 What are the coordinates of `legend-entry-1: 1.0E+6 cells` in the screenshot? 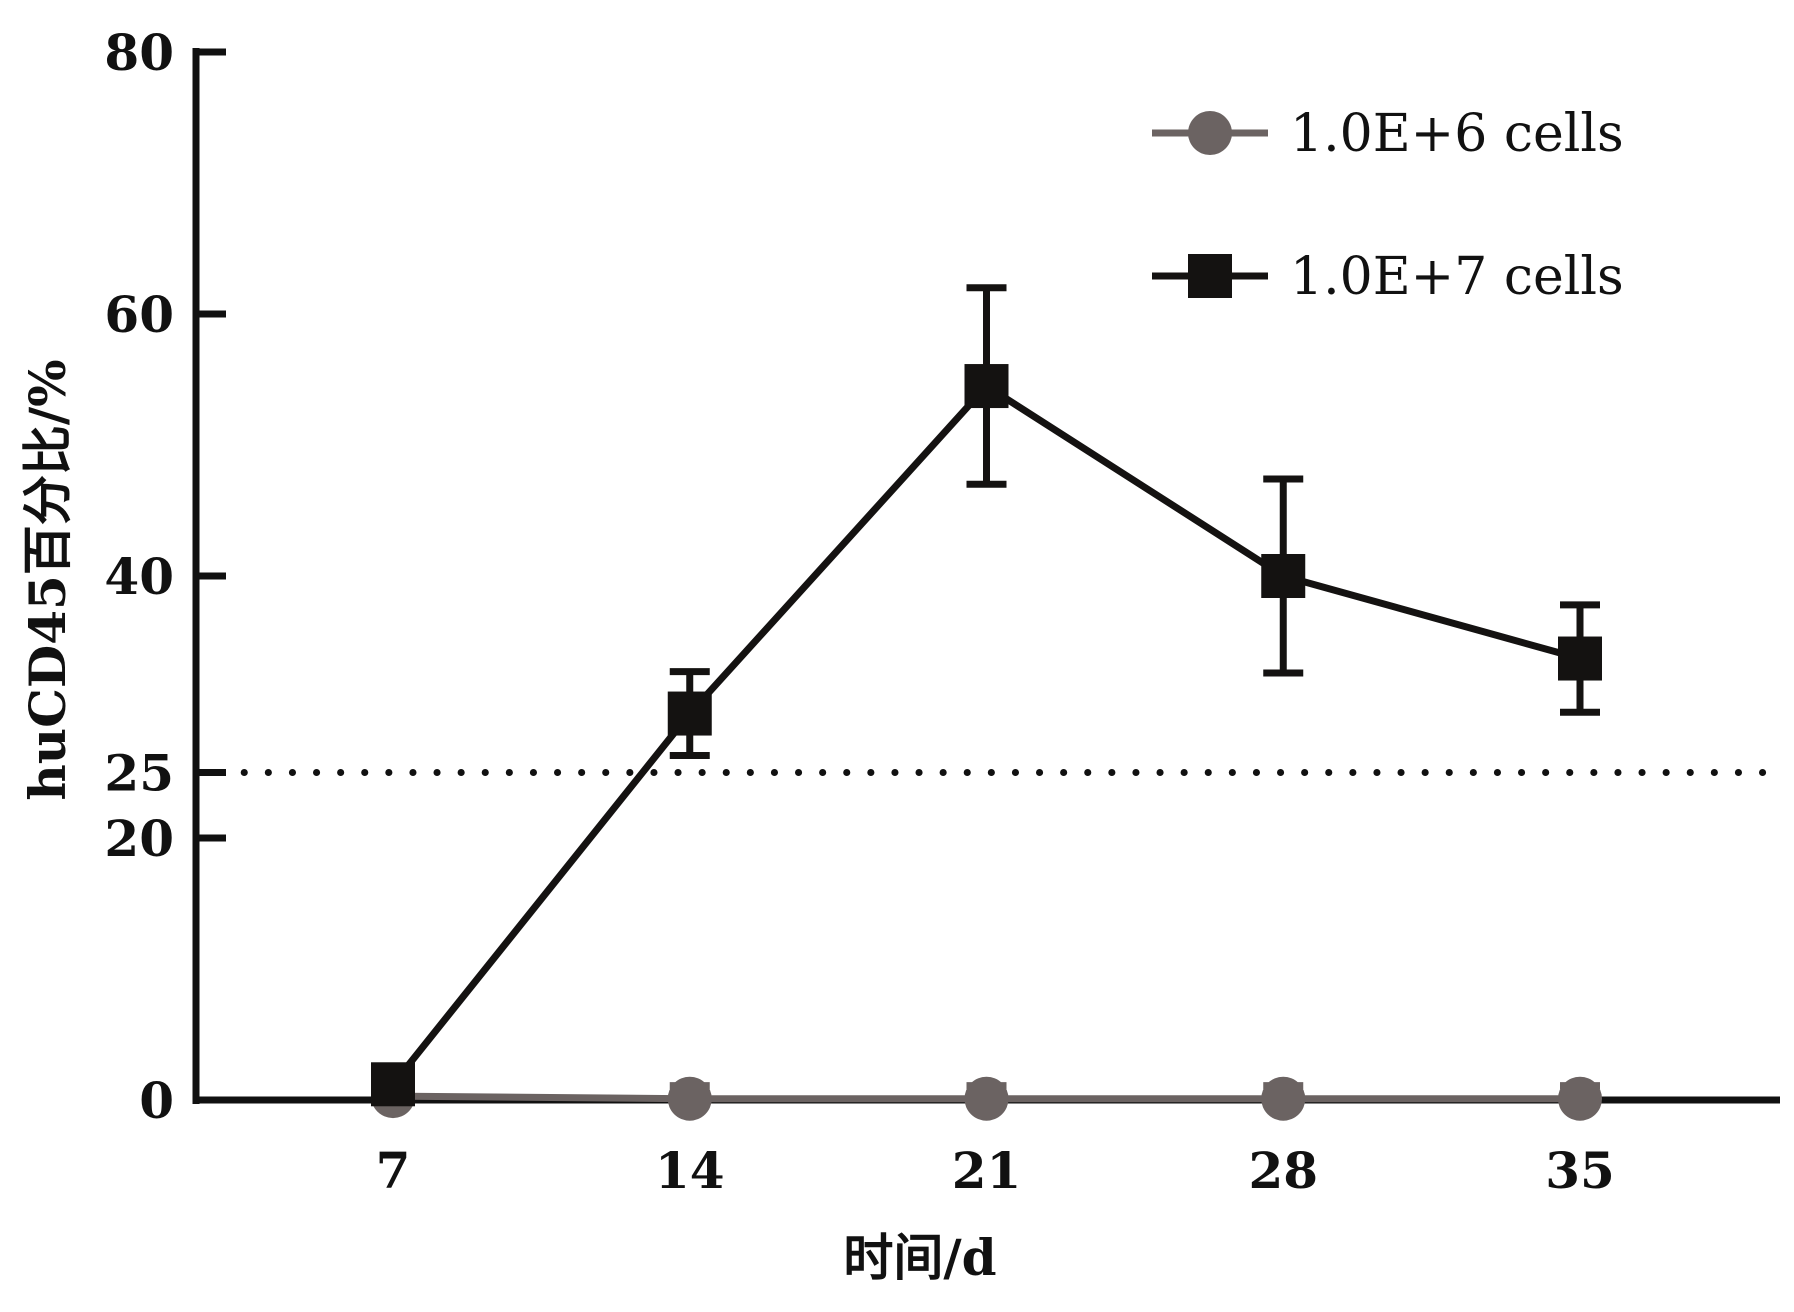 It's located at (1388, 134).